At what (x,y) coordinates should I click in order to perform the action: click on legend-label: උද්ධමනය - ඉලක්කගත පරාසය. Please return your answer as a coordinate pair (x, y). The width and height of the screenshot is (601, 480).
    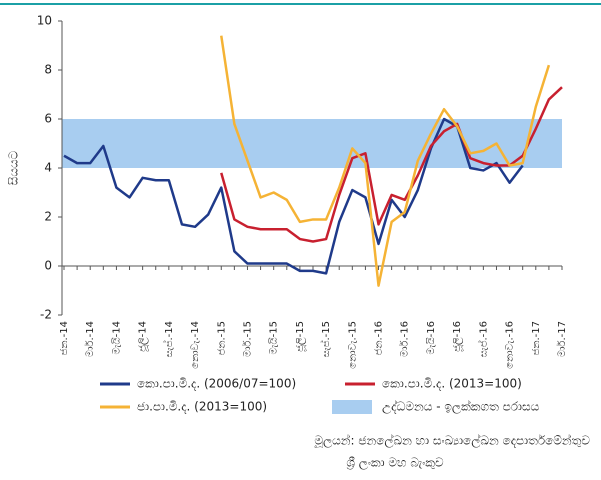
    Looking at the image, I should click on (461, 406).